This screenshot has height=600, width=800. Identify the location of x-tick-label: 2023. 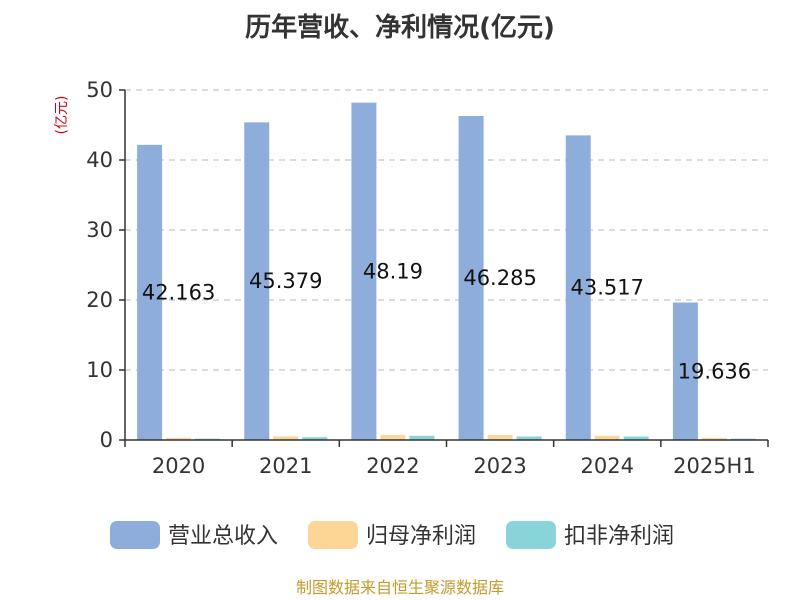
(499, 466).